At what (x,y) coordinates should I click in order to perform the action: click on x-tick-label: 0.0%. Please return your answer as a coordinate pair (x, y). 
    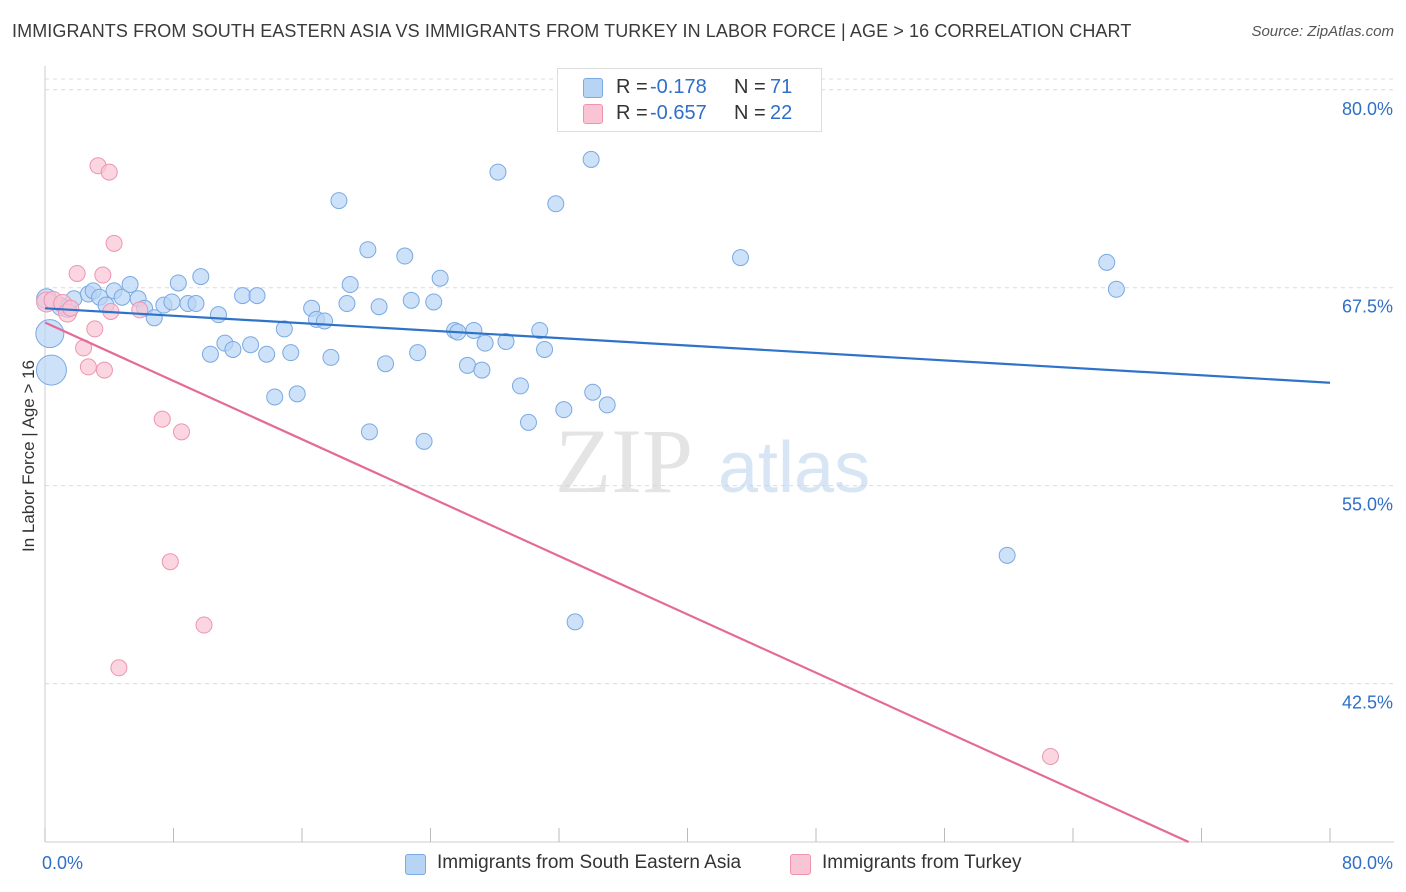
    Looking at the image, I should click on (62, 863).